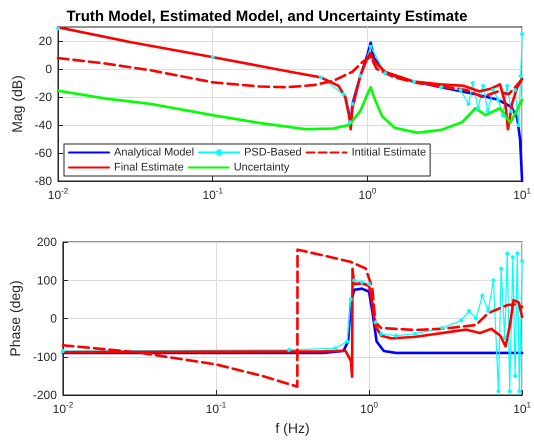 Image resolution: width=534 pixels, height=445 pixels. Describe the element at coordinates (47, 242) in the screenshot. I see `y-tick-label: 200` at that location.